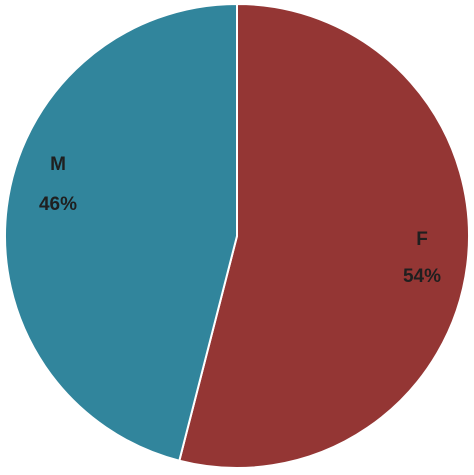  I want to click on slice-label-m-name: M, so click(58, 164).